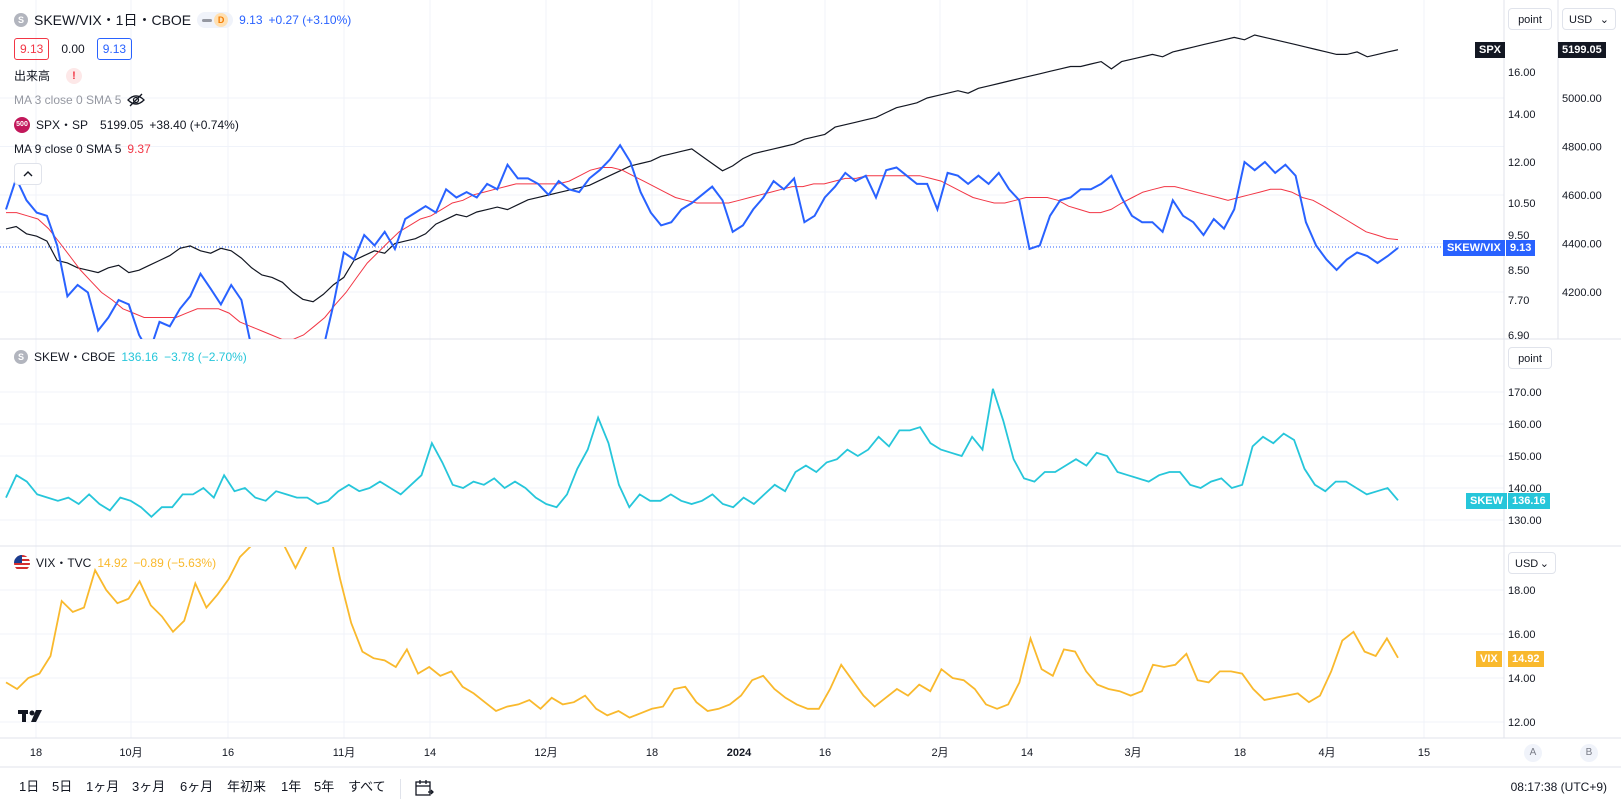 This screenshot has width=1621, height=811. What do you see at coordinates (32, 49) in the screenshot?
I see `bid-box: 9.13` at bounding box center [32, 49].